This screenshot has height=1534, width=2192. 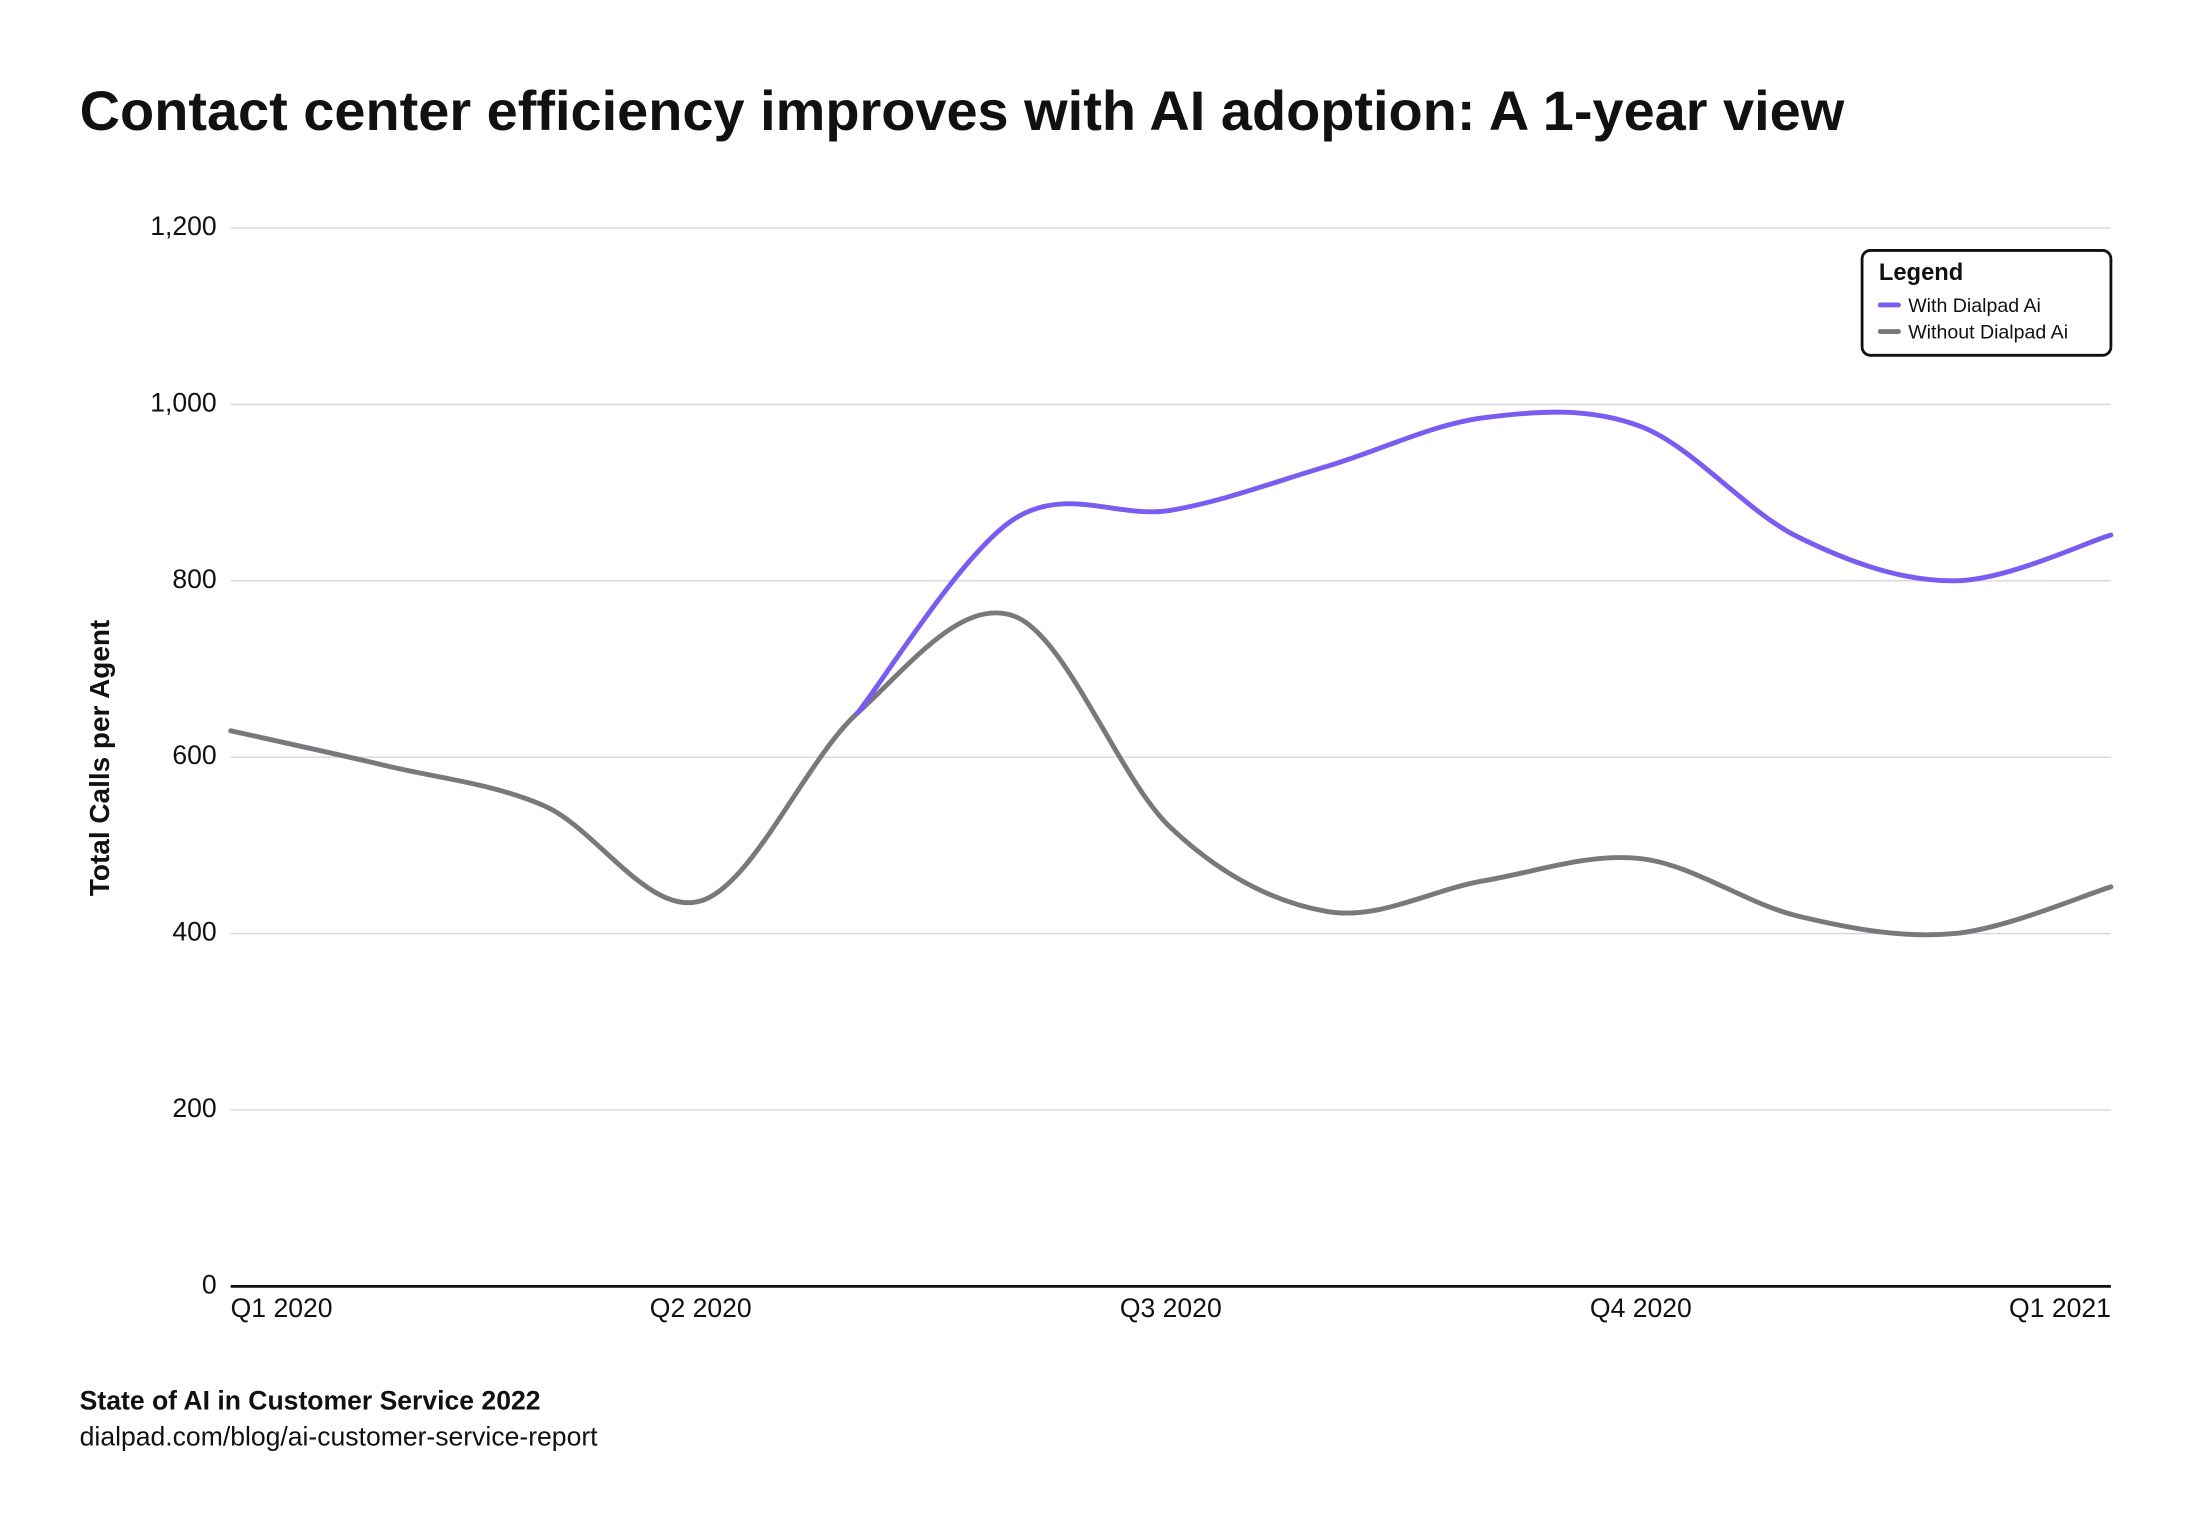 I want to click on legend-label: With Dialpad Ai, so click(x=1974, y=306).